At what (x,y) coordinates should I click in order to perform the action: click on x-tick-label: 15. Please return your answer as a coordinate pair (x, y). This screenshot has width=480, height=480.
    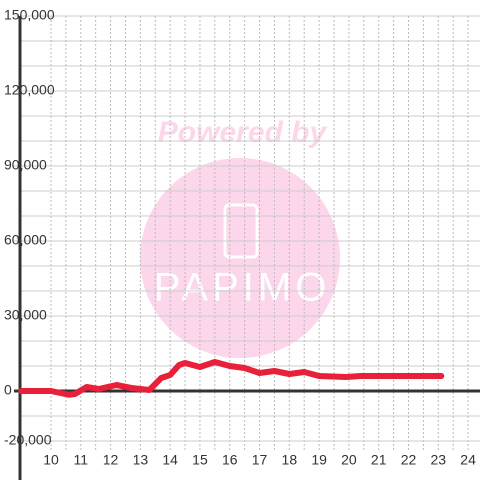
    Looking at the image, I should click on (200, 460).